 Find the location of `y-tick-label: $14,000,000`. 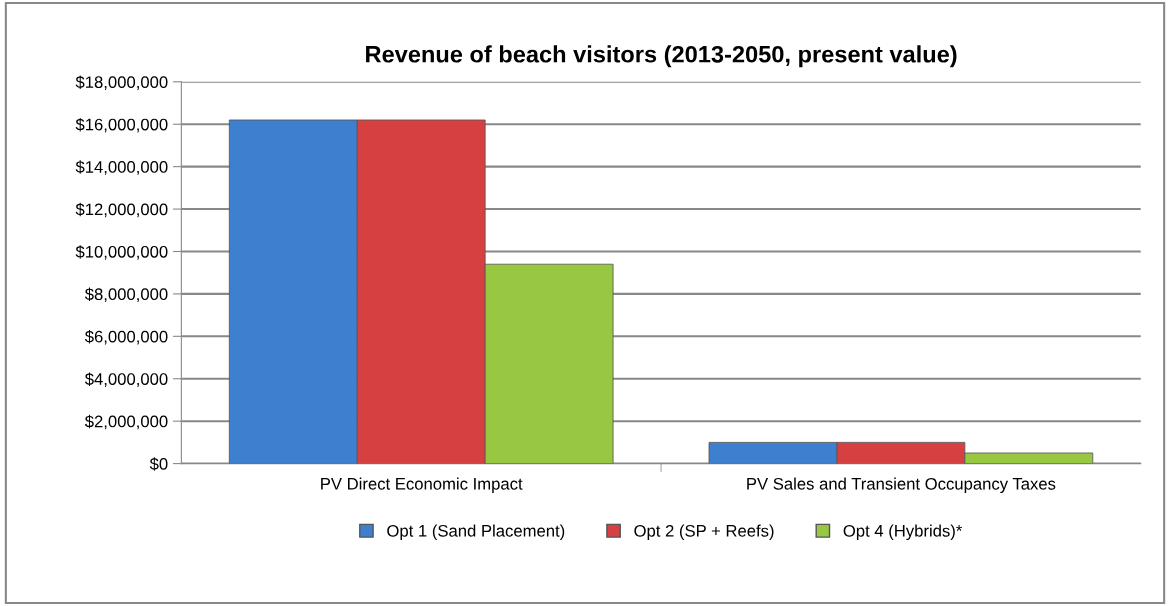

y-tick-label: $14,000,000 is located at coordinates (121, 167).